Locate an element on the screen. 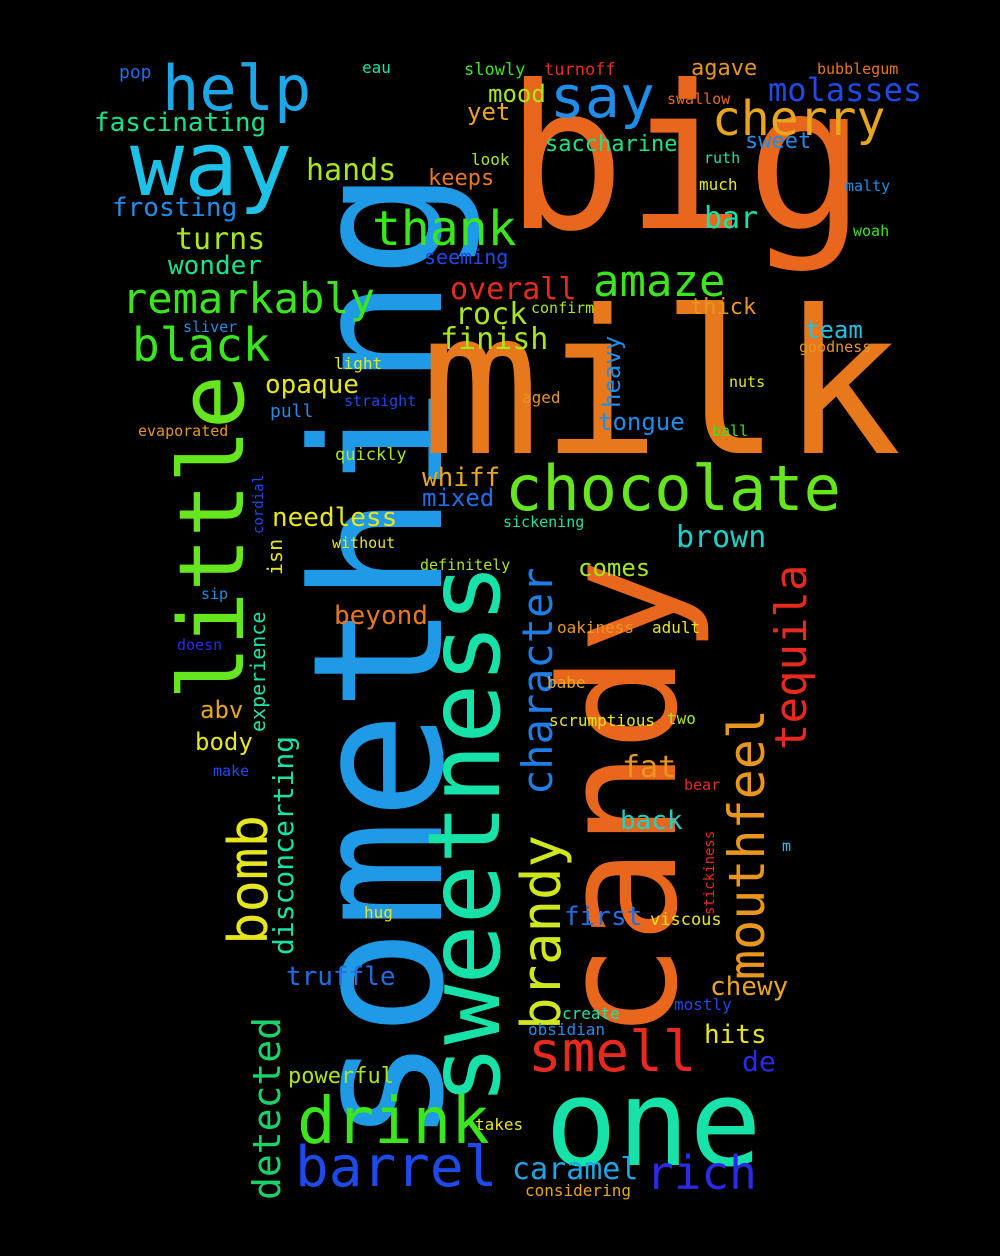 The width and height of the screenshot is (1000, 1256). word-aged: aged is located at coordinates (541, 397).